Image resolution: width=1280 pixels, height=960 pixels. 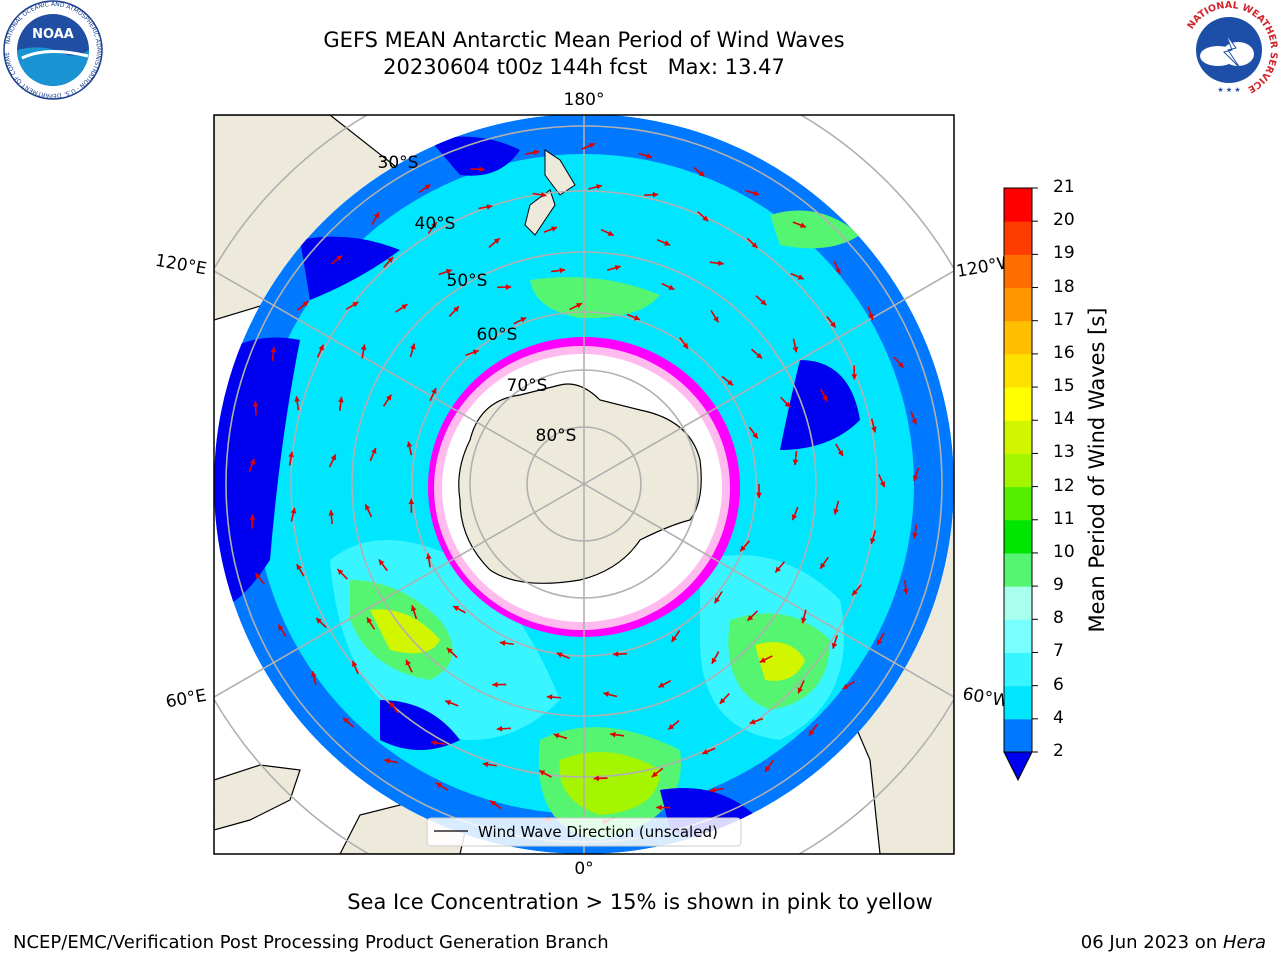 I want to click on colorbar-extend-triangle, so click(x=1018, y=766).